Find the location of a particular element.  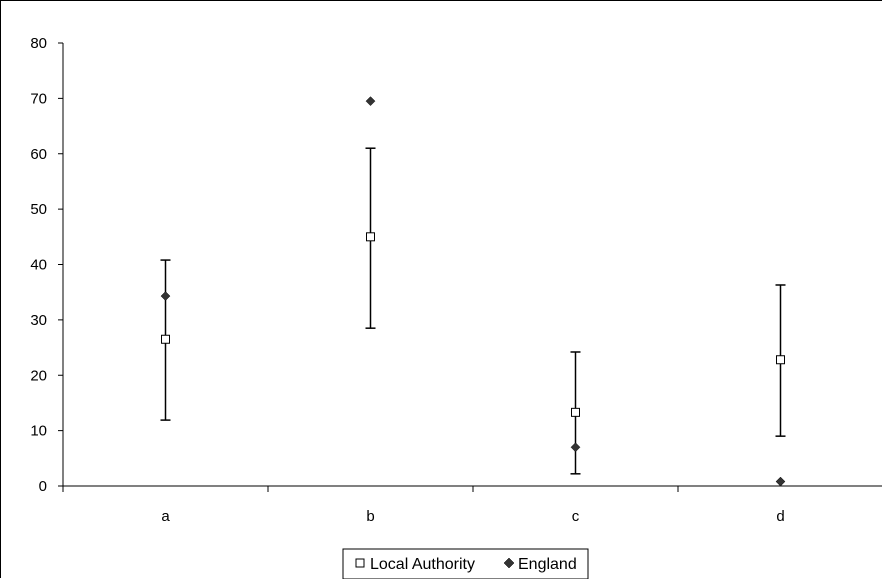

y-axis-tick-labels: 0 10 20 30 40 50 60 70 80 is located at coordinates (38, 265).